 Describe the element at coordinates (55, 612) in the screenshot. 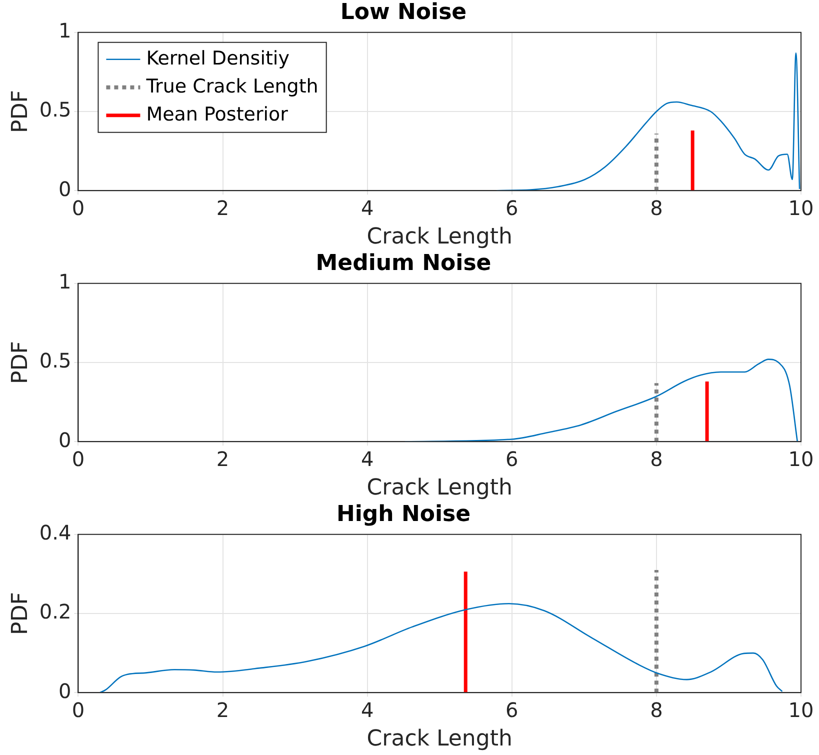

I see `y-tick-label: 0.2` at that location.